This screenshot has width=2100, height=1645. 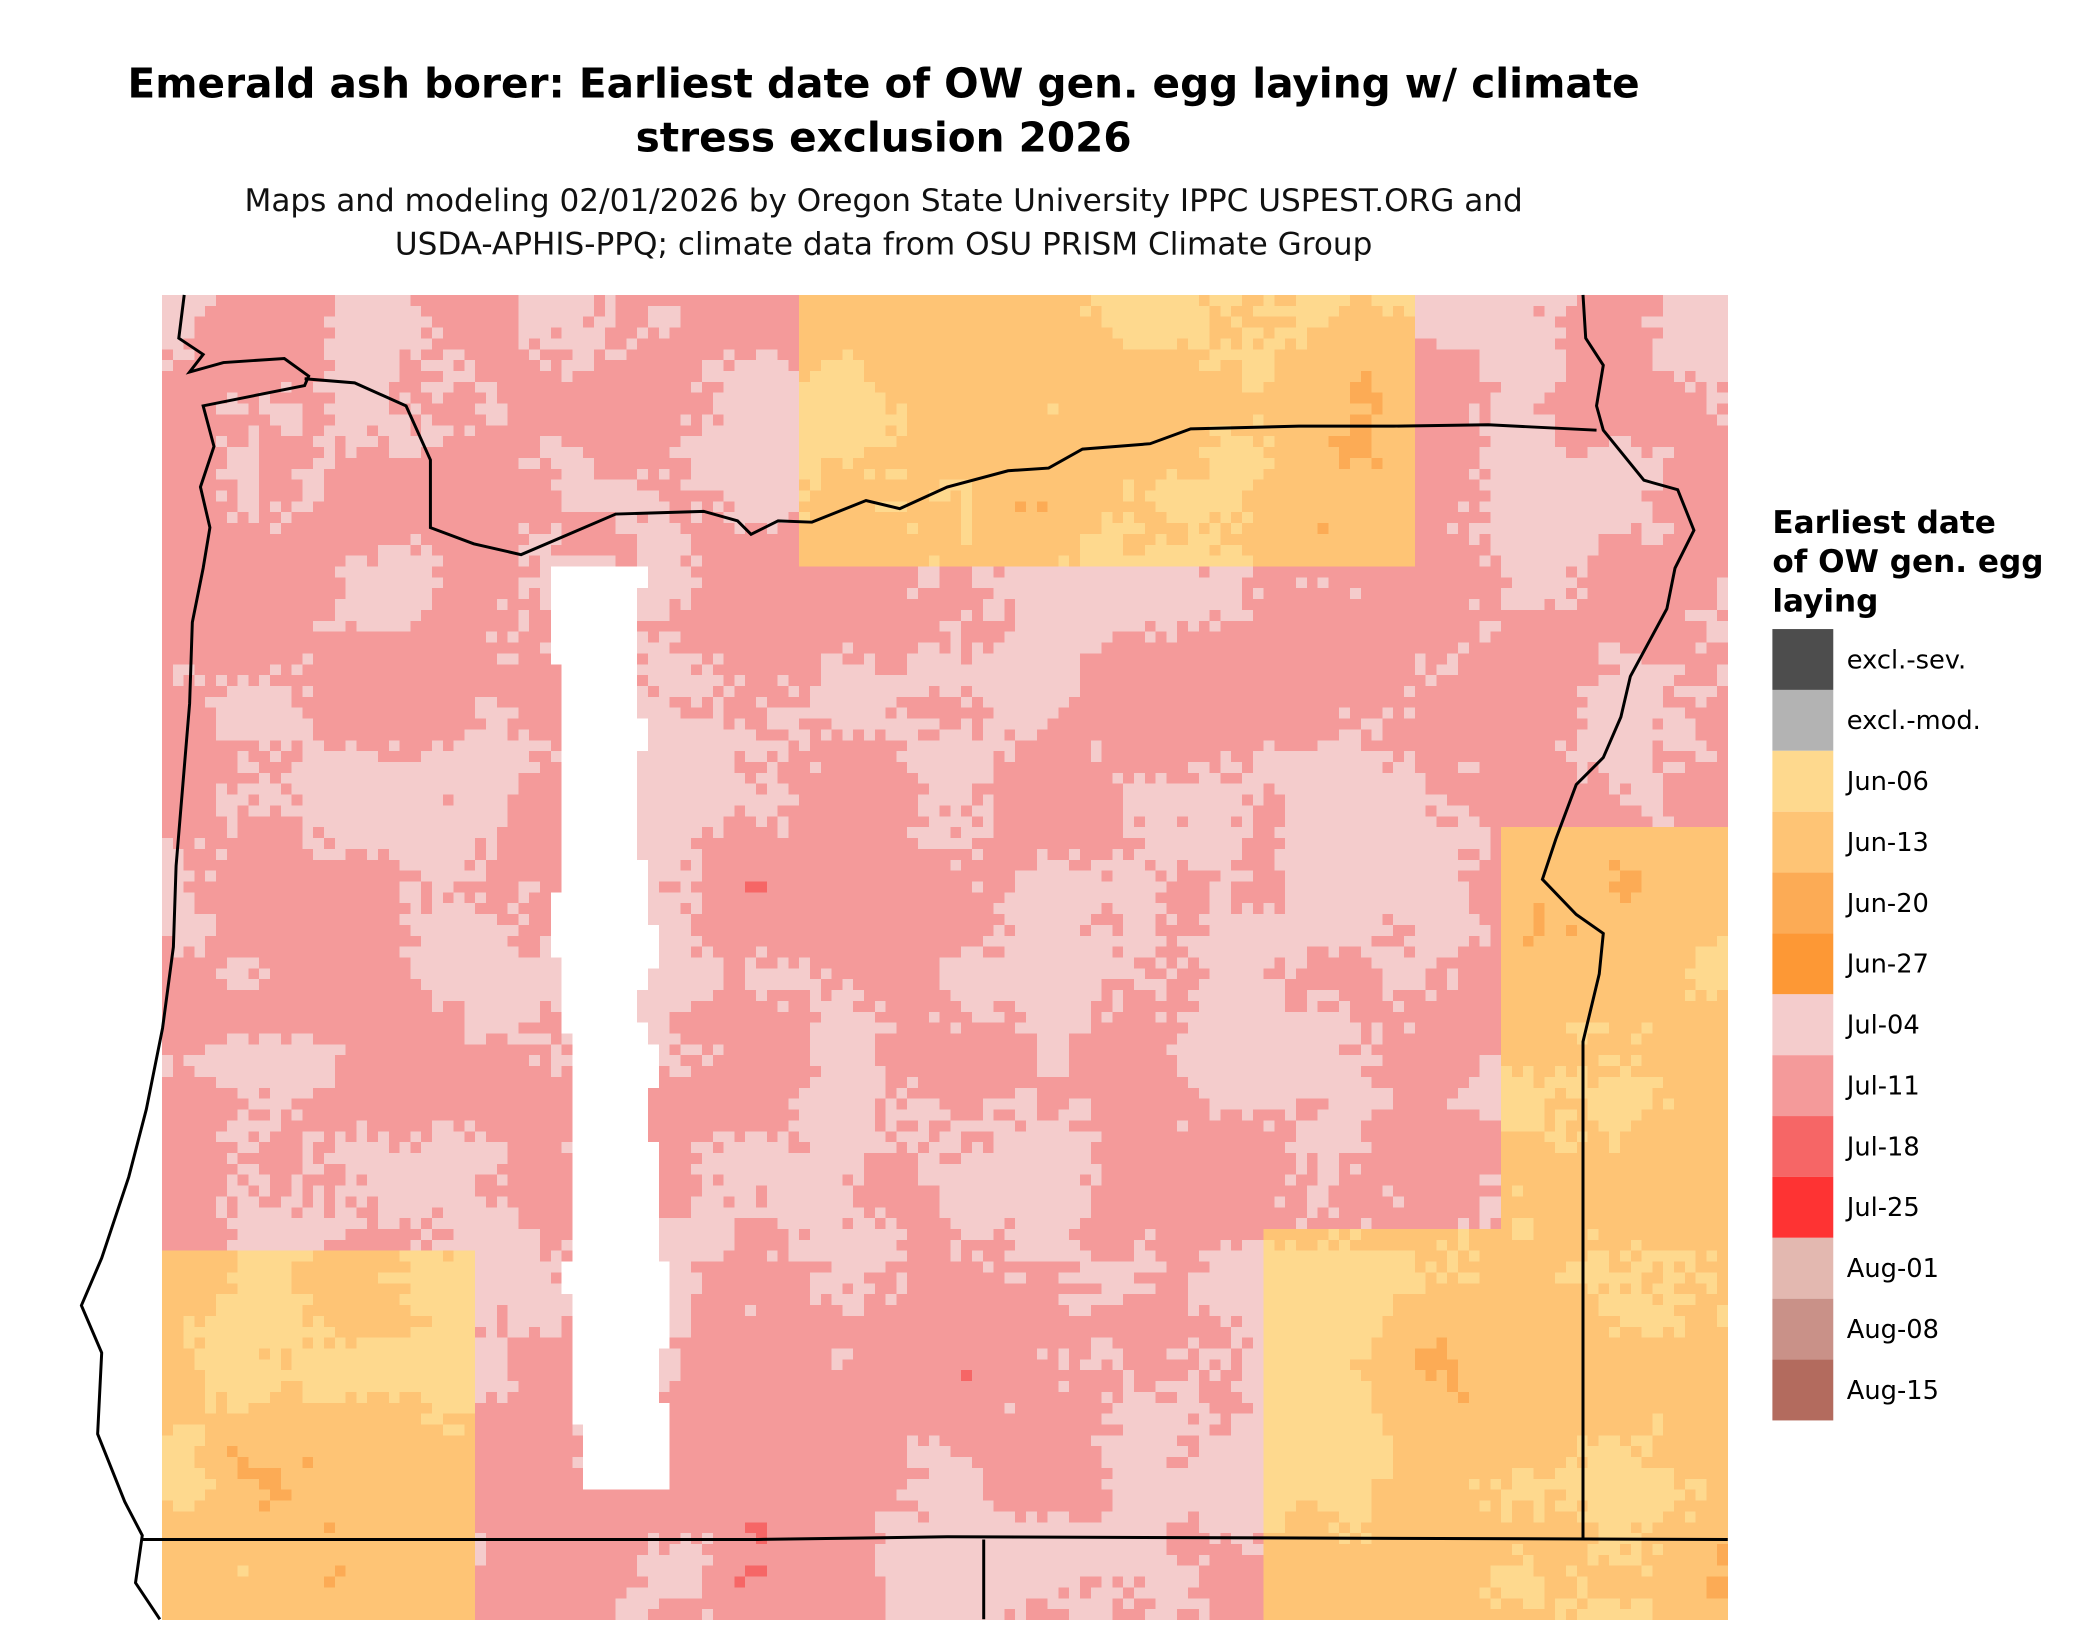 What do you see at coordinates (1887, 843) in the screenshot?
I see `legend-label: Jun-13` at bounding box center [1887, 843].